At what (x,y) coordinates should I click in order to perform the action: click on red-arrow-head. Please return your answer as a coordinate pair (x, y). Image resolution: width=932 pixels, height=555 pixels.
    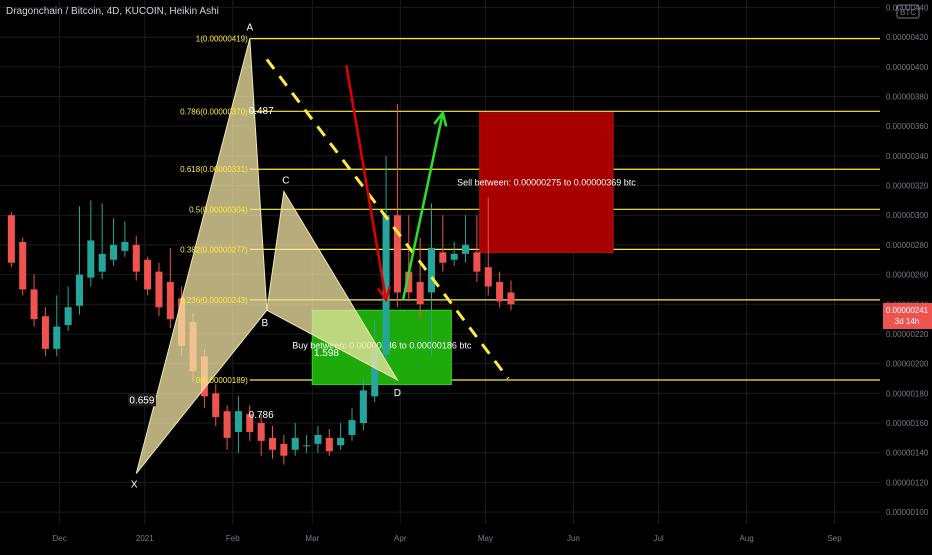
    Looking at the image, I should click on (384, 294).